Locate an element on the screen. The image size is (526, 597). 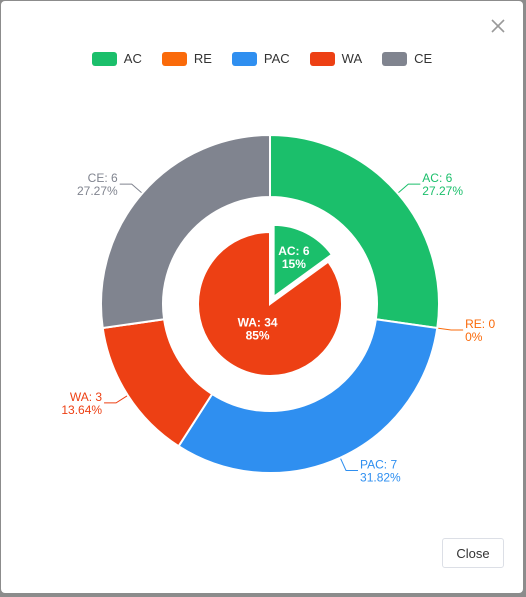
legend-item-ce: CE is located at coordinates (407, 58).